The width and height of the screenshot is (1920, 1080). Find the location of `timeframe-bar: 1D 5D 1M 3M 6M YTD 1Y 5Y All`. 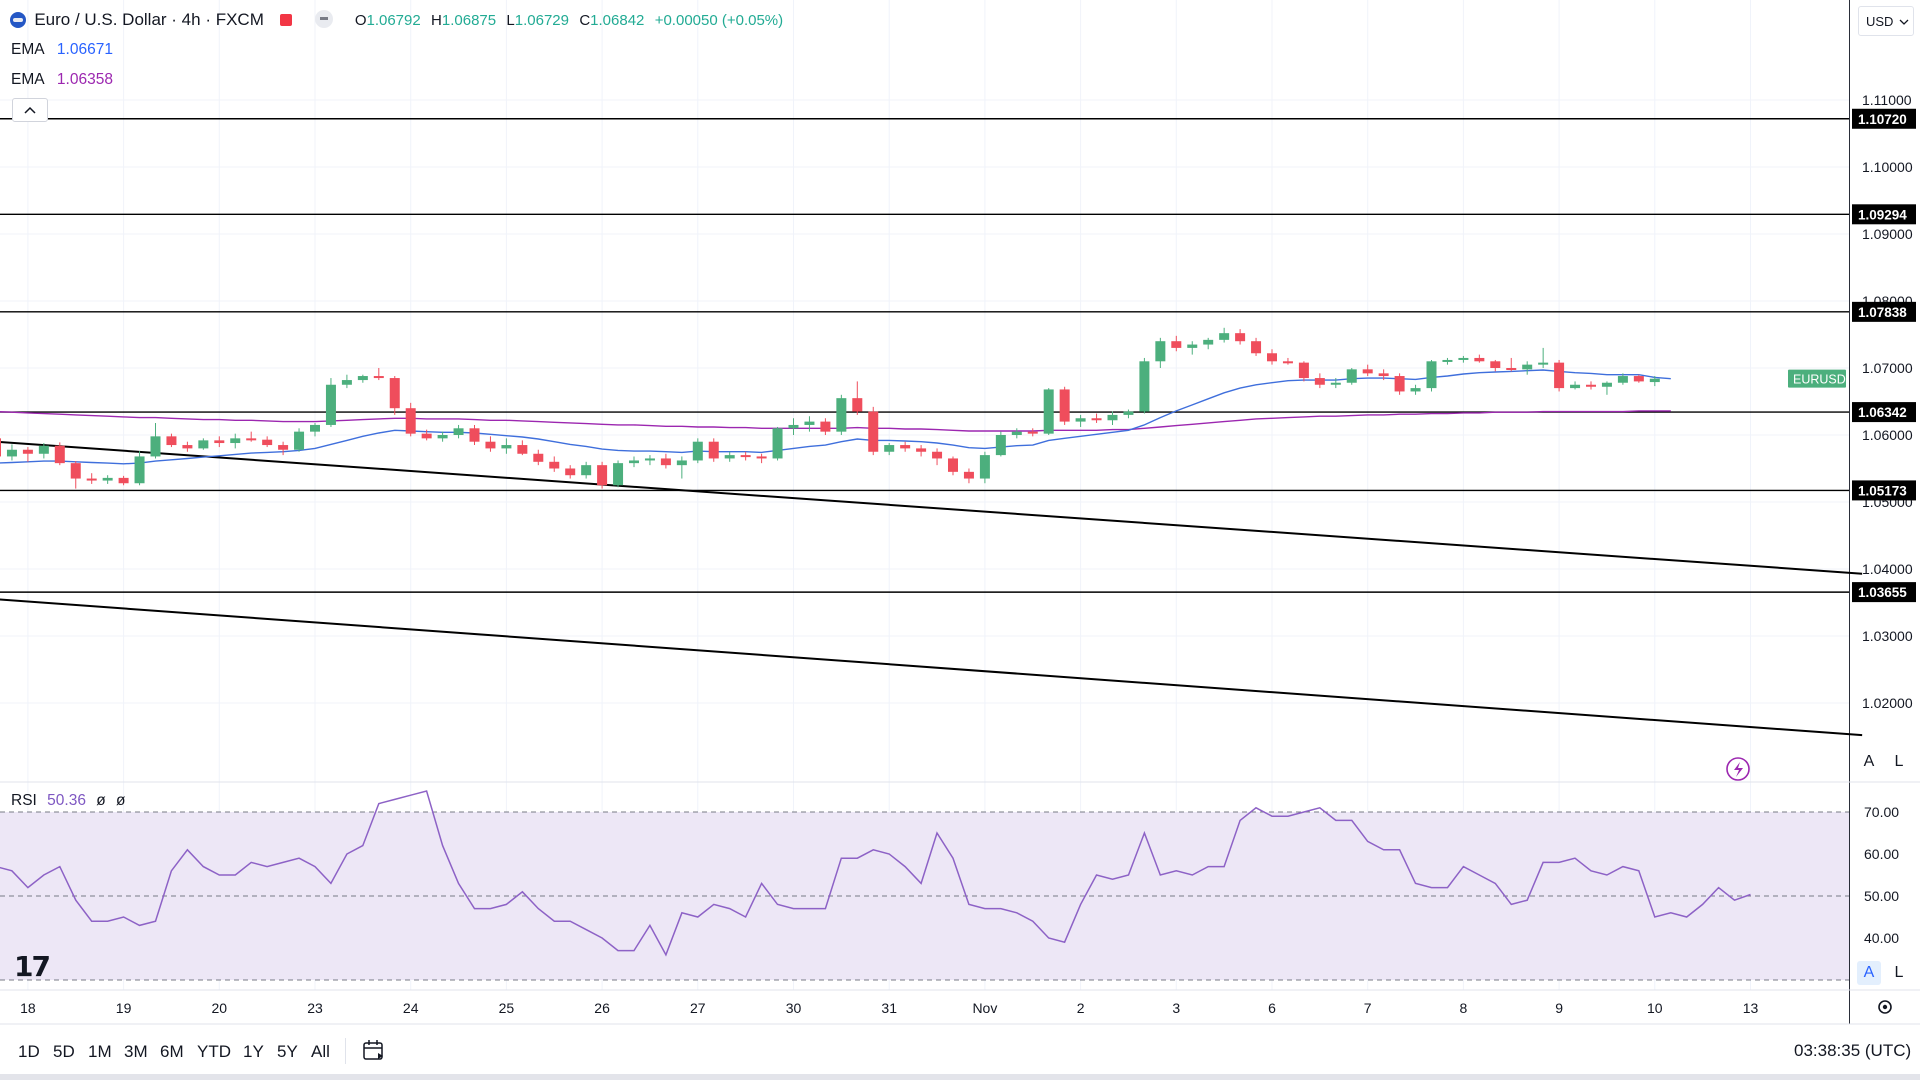

timeframe-bar: 1D 5D 1M 3M 6M YTD 1Y 5Y All is located at coordinates (925, 1050).